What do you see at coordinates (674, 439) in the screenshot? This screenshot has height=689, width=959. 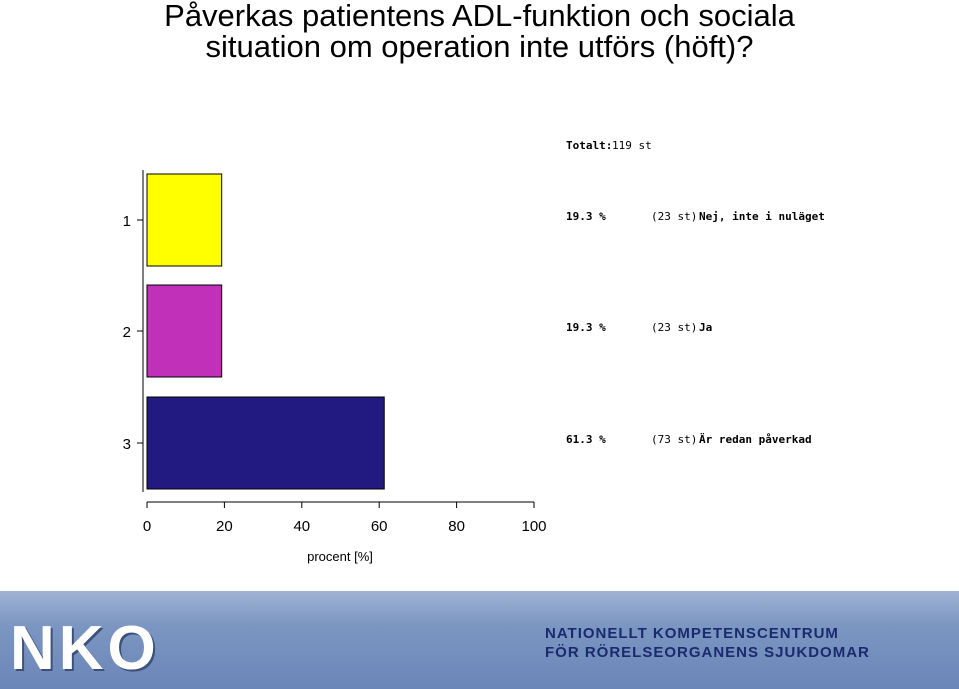 I see `count-label-3: (73 st)` at bounding box center [674, 439].